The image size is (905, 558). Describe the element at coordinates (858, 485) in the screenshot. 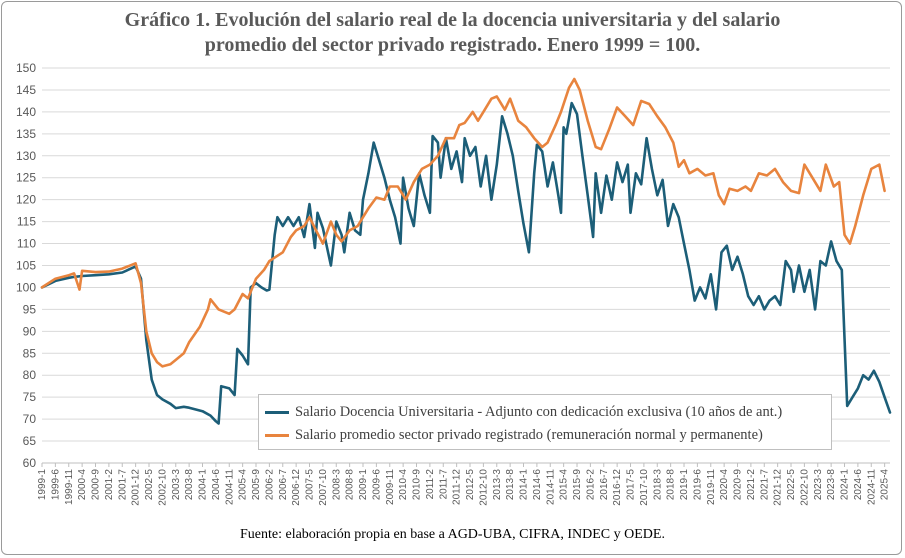

I see `x-tick-label-2024-6: 2024-6` at that location.